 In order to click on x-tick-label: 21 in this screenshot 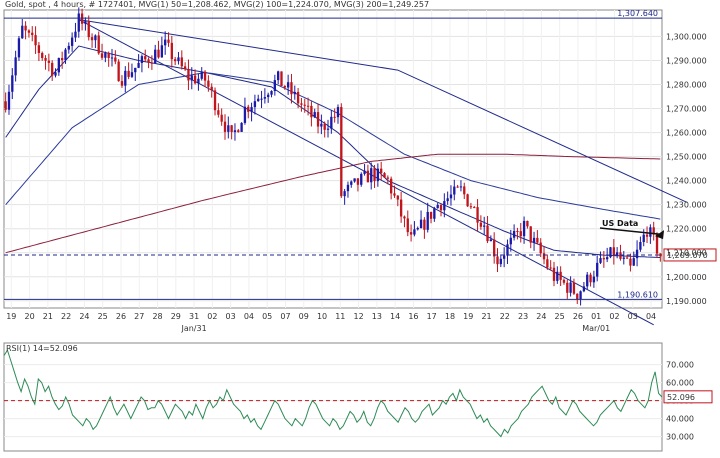, I will do `click(486, 316)`.